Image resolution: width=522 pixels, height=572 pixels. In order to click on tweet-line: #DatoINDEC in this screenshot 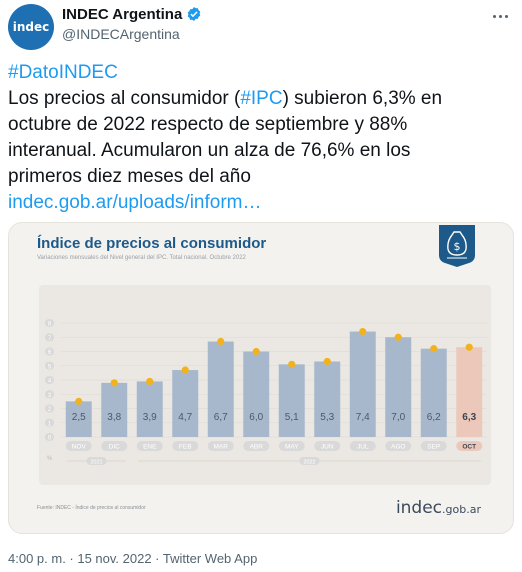, I will do `click(261, 73)`.